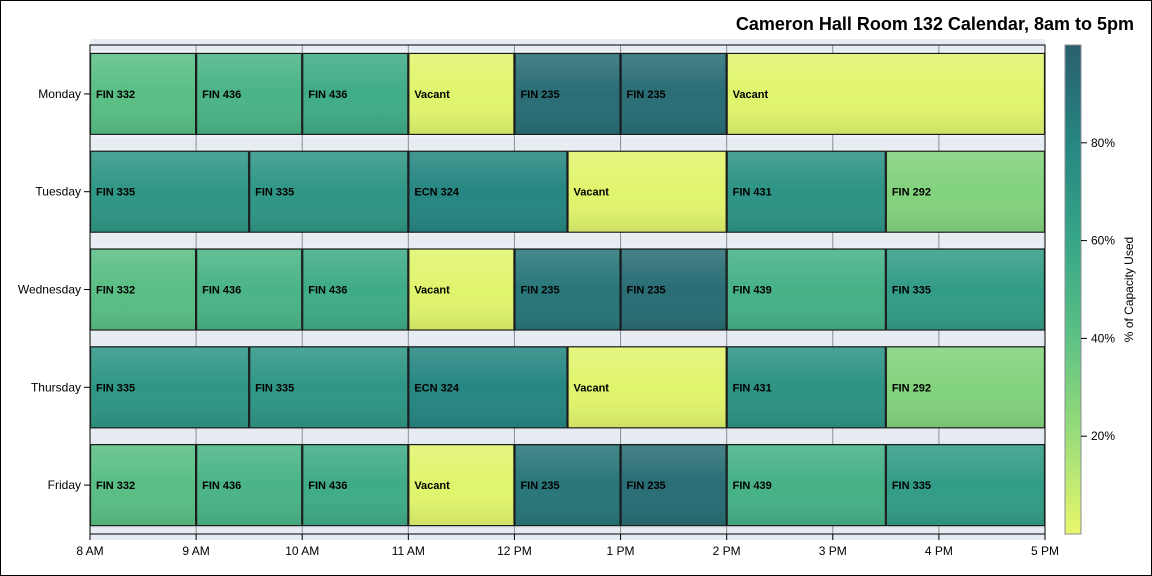 This screenshot has height=576, width=1152. Describe the element at coordinates (1045, 551) in the screenshot. I see `x-tick-label: 5 PM` at that location.